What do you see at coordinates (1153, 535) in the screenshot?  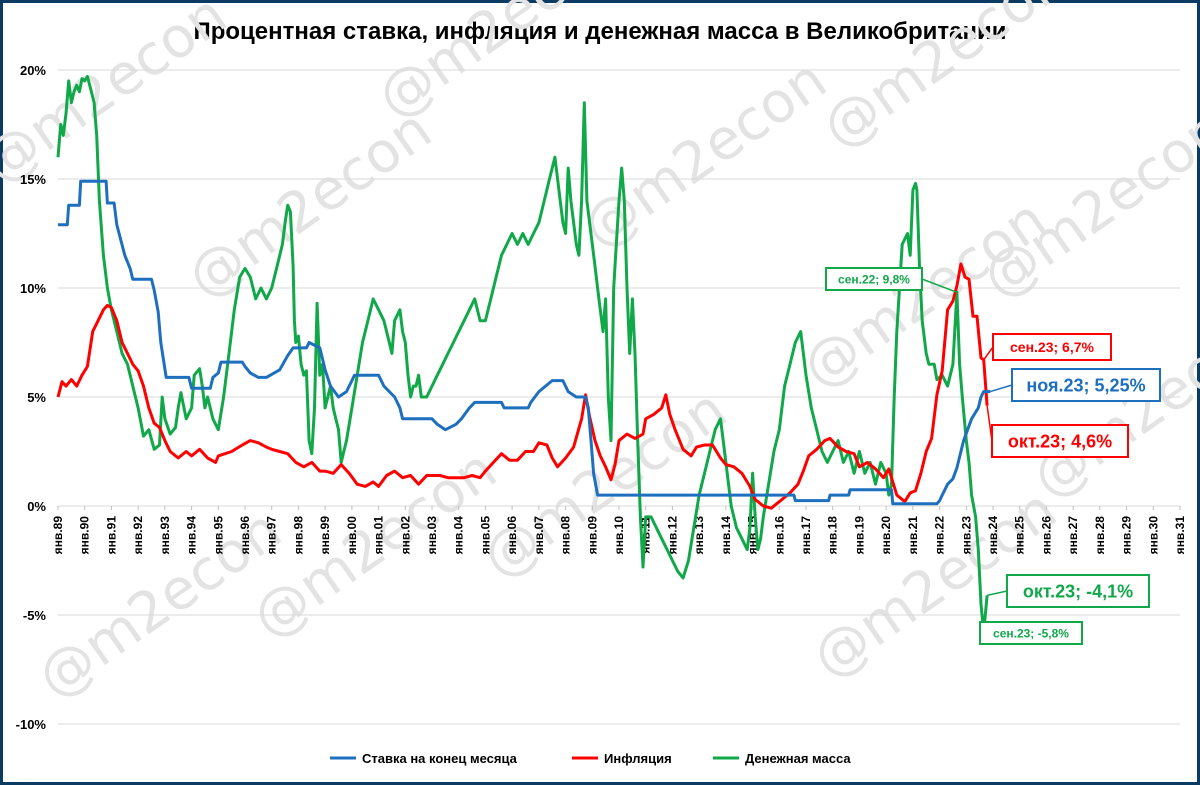 I see `x-tick-label: янв.30` at bounding box center [1153, 535].